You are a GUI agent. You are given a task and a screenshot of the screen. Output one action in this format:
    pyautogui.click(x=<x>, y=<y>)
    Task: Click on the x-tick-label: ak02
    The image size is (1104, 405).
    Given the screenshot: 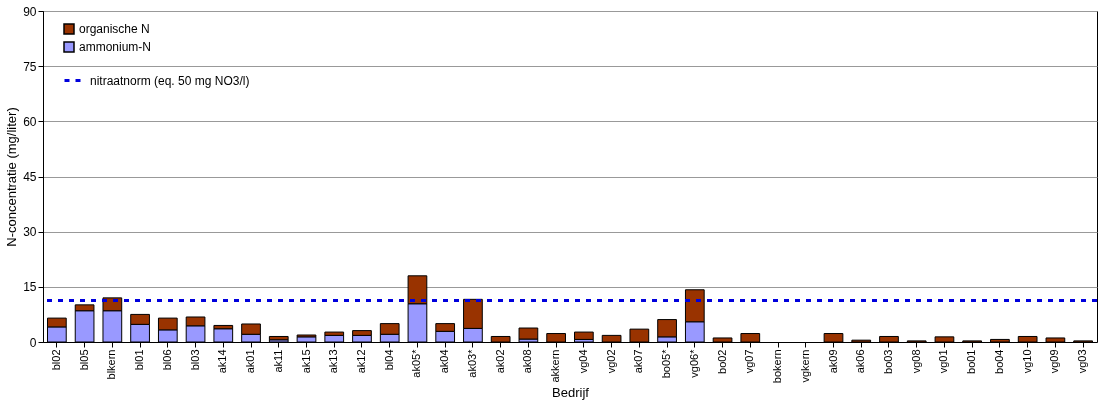 What is the action you would take?
    pyautogui.click(x=499, y=361)
    